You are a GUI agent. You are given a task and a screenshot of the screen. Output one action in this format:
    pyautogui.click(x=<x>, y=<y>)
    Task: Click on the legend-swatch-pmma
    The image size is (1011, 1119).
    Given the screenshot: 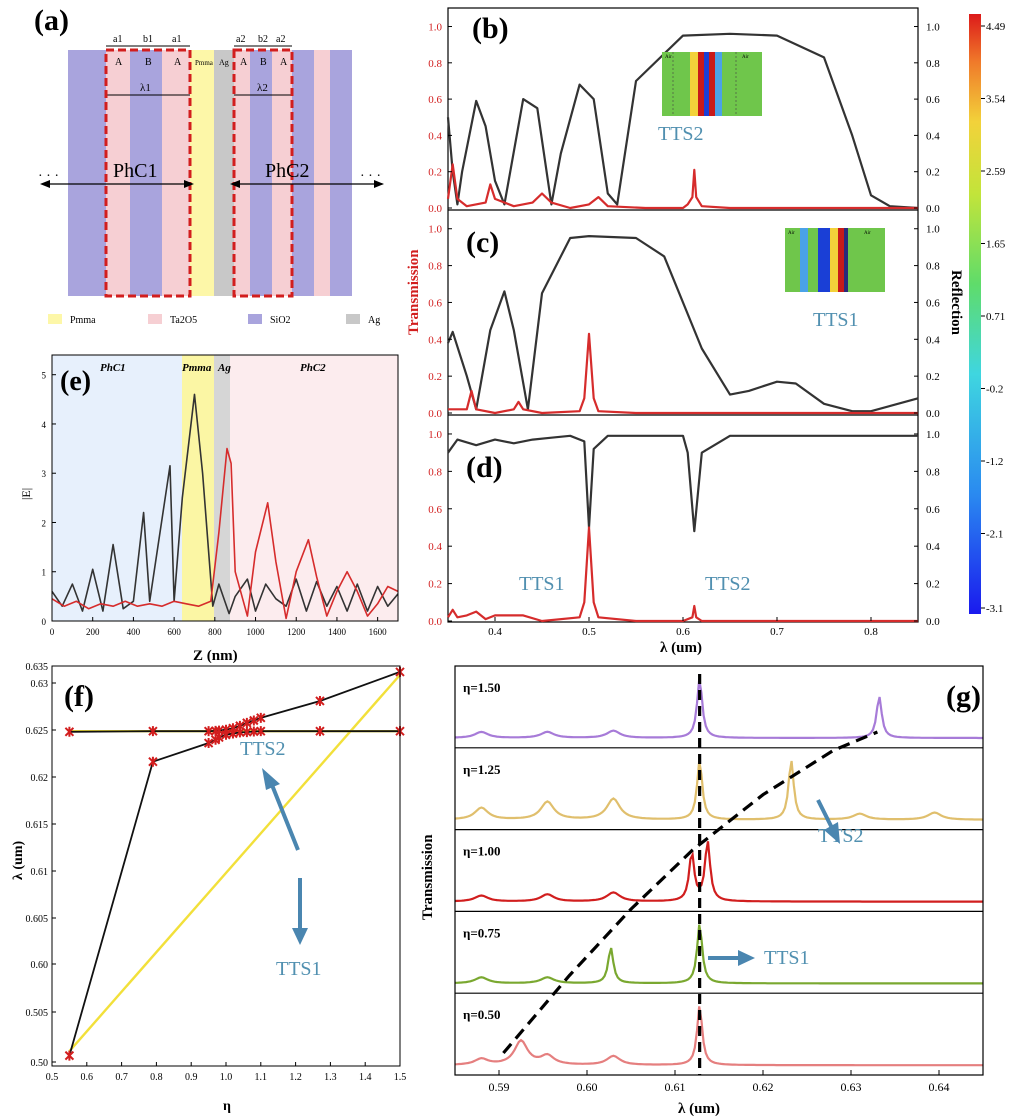 What is the action you would take?
    pyautogui.click(x=55, y=319)
    